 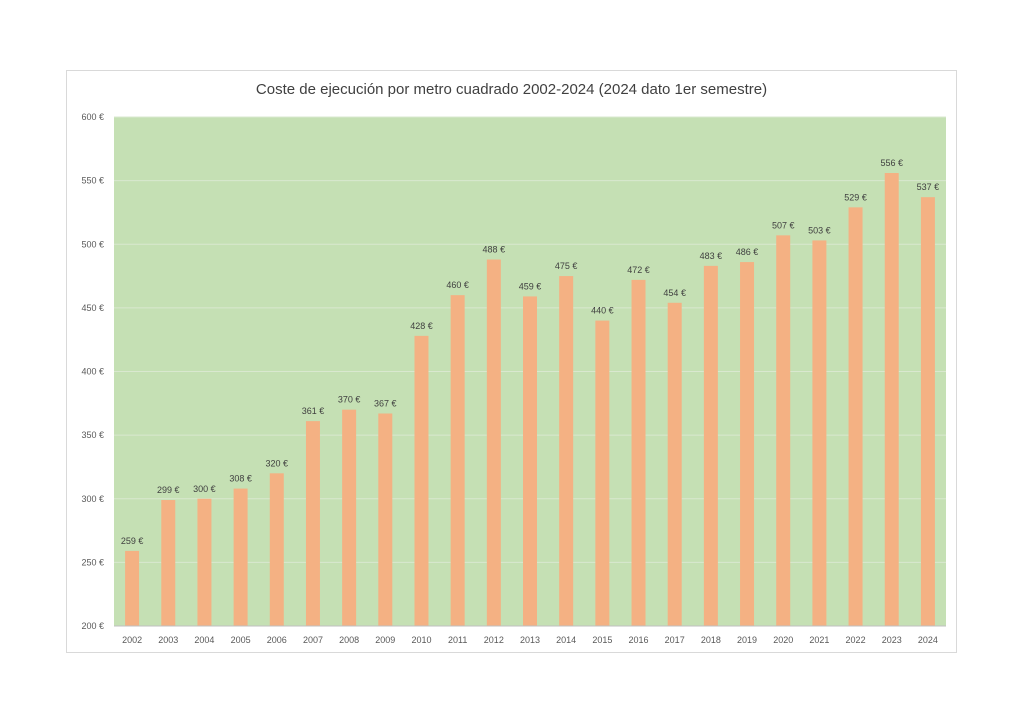 What do you see at coordinates (385, 640) in the screenshot?
I see `x-tick-label: 2009` at bounding box center [385, 640].